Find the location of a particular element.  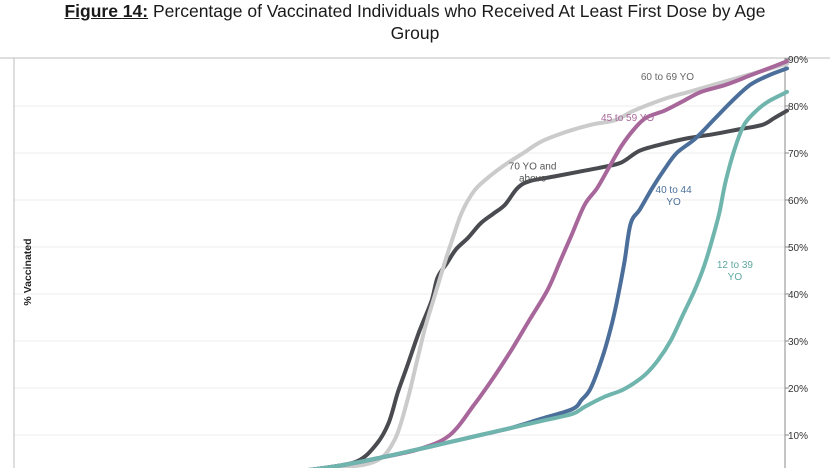

y-axis-ticks: 10% 20% 30% 40% 50% 60% 70% 80% 90% is located at coordinates (796, 248).